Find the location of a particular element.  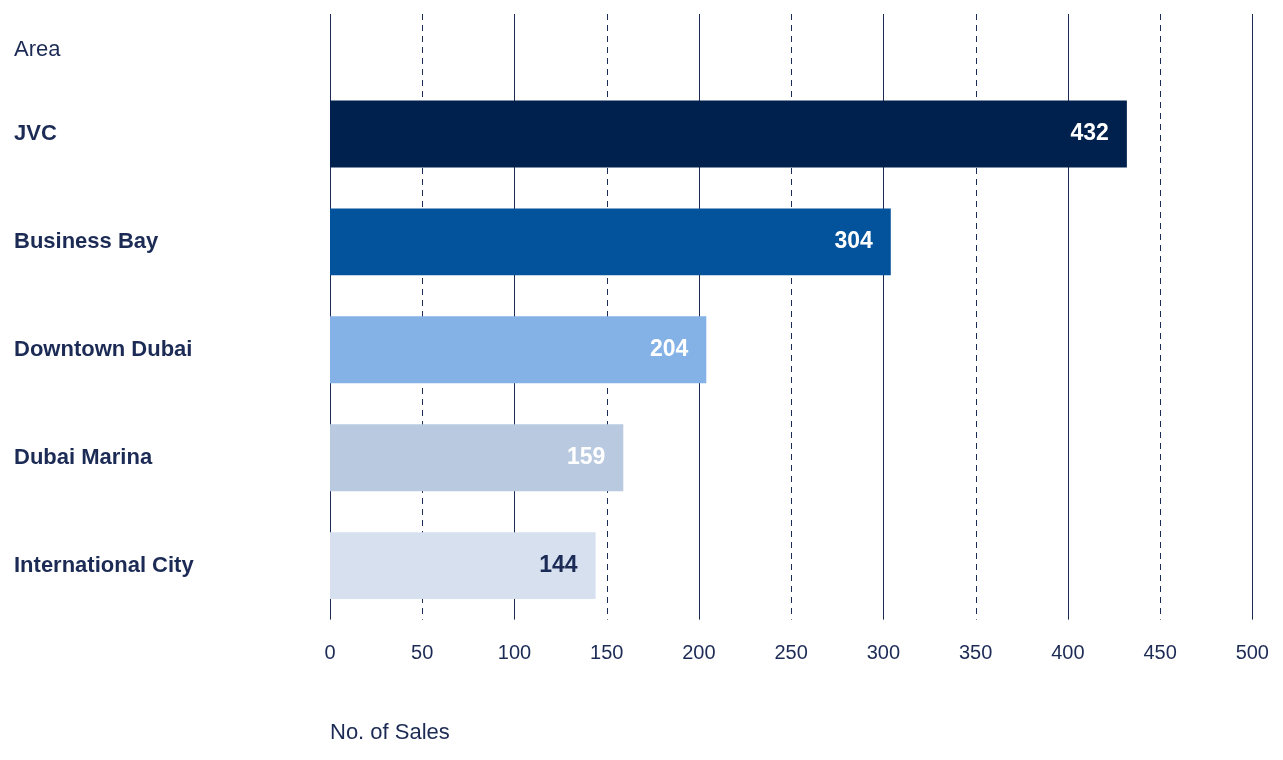

x-tick-label: 200 is located at coordinates (699, 652).